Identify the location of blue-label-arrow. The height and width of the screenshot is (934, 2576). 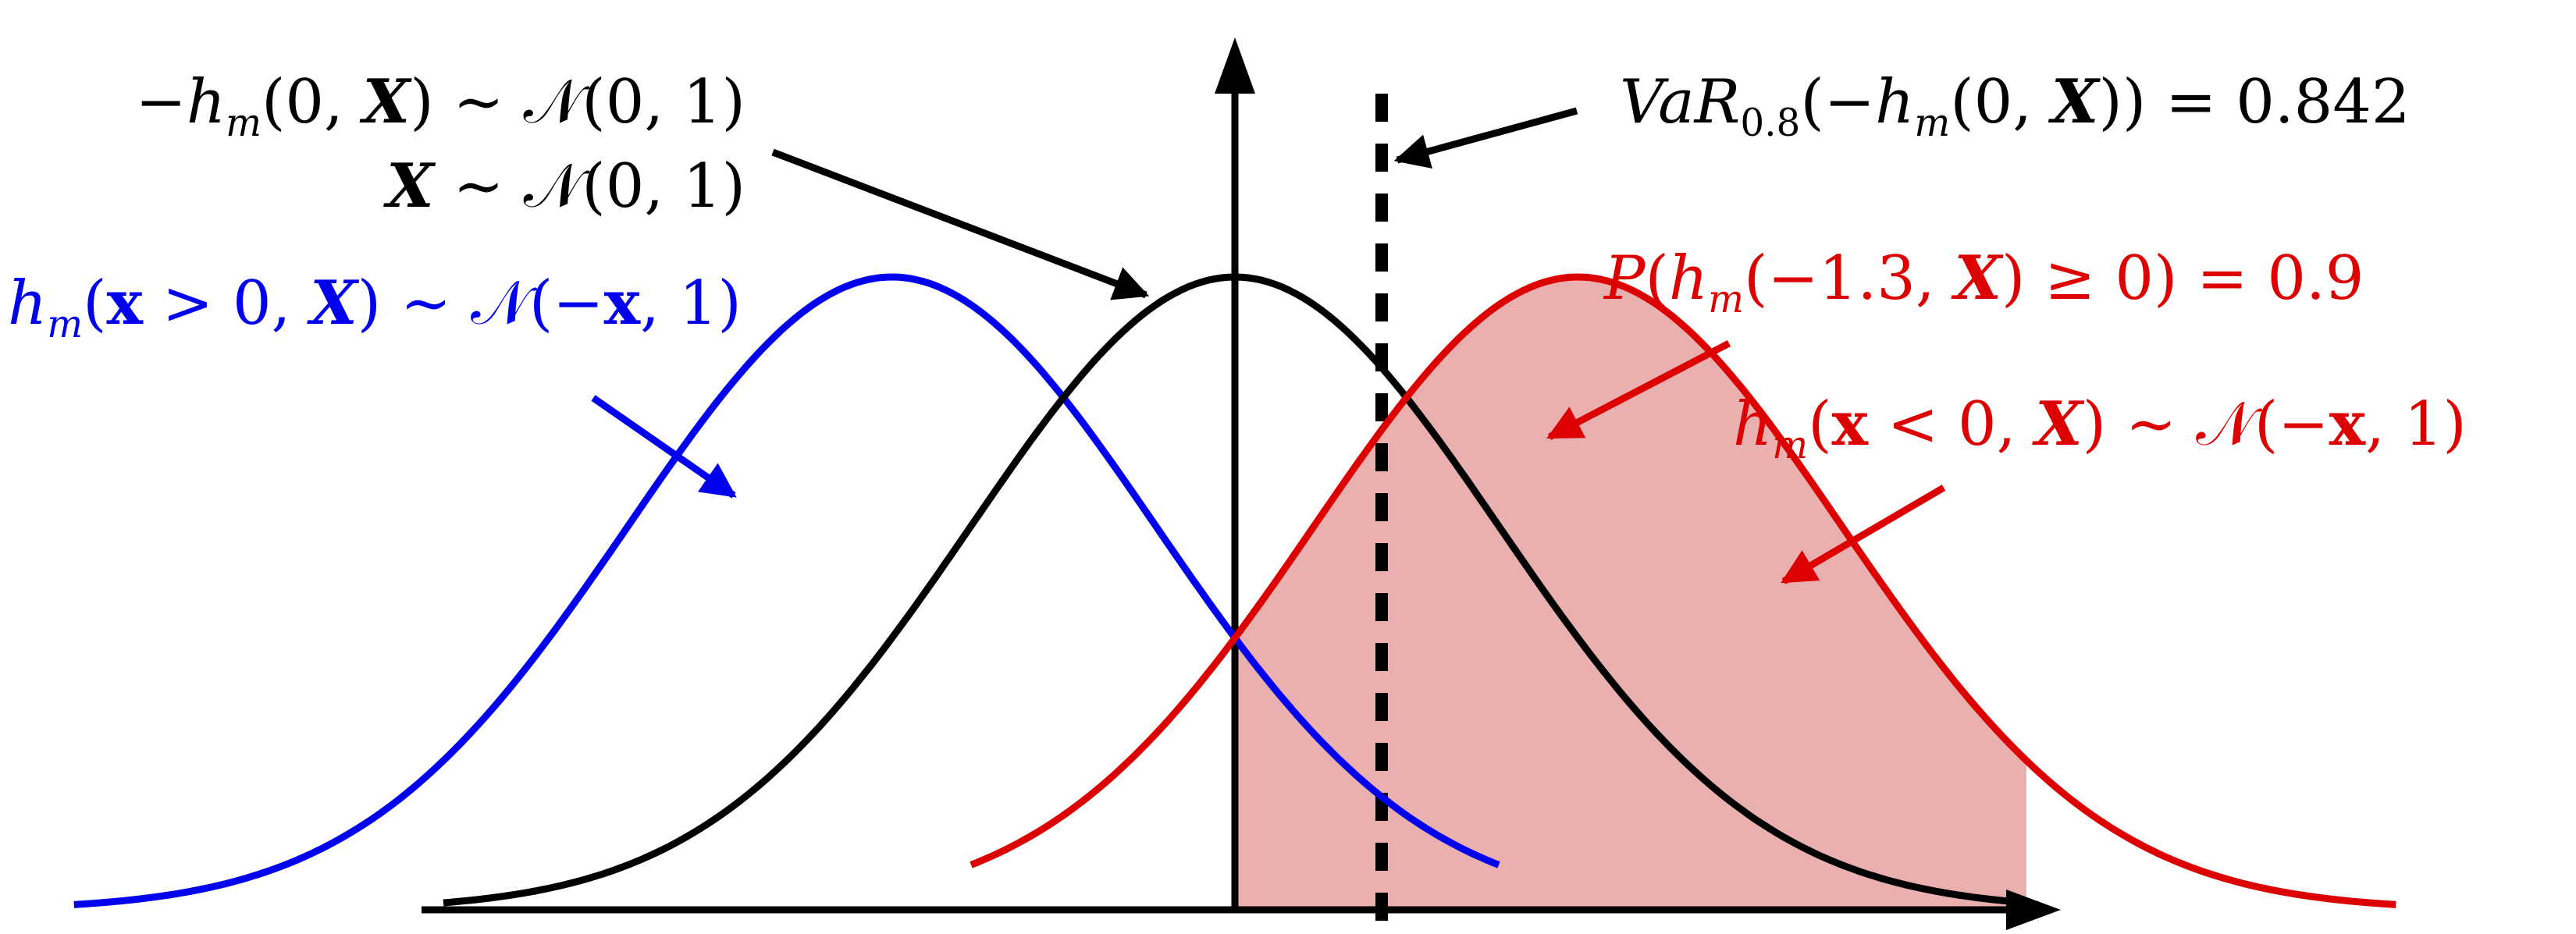
(664, 447).